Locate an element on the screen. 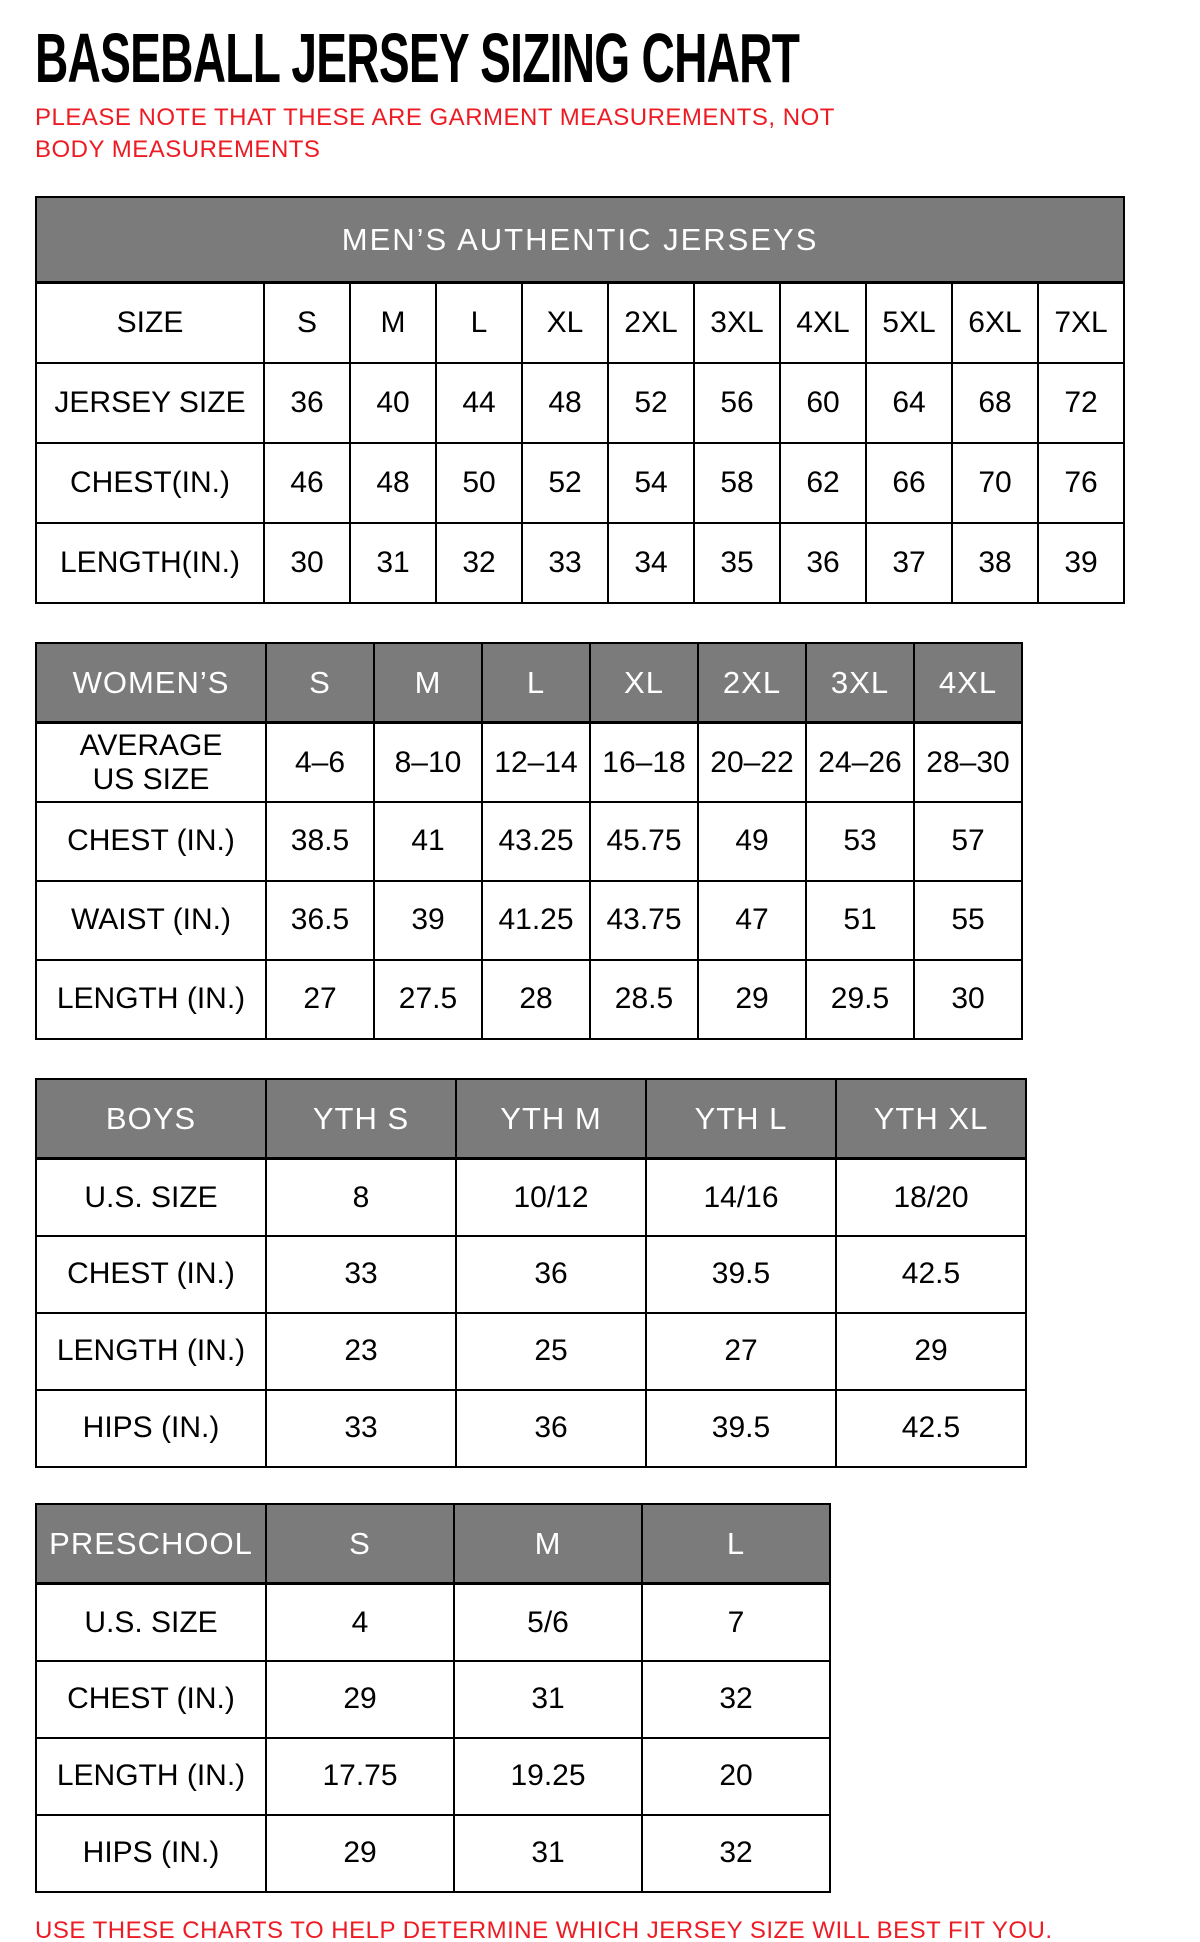  womens-data-cell: 27 is located at coordinates (320, 999).